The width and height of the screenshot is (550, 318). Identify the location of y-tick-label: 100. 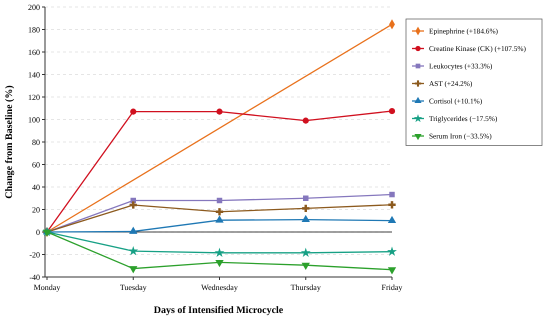
(34, 119).